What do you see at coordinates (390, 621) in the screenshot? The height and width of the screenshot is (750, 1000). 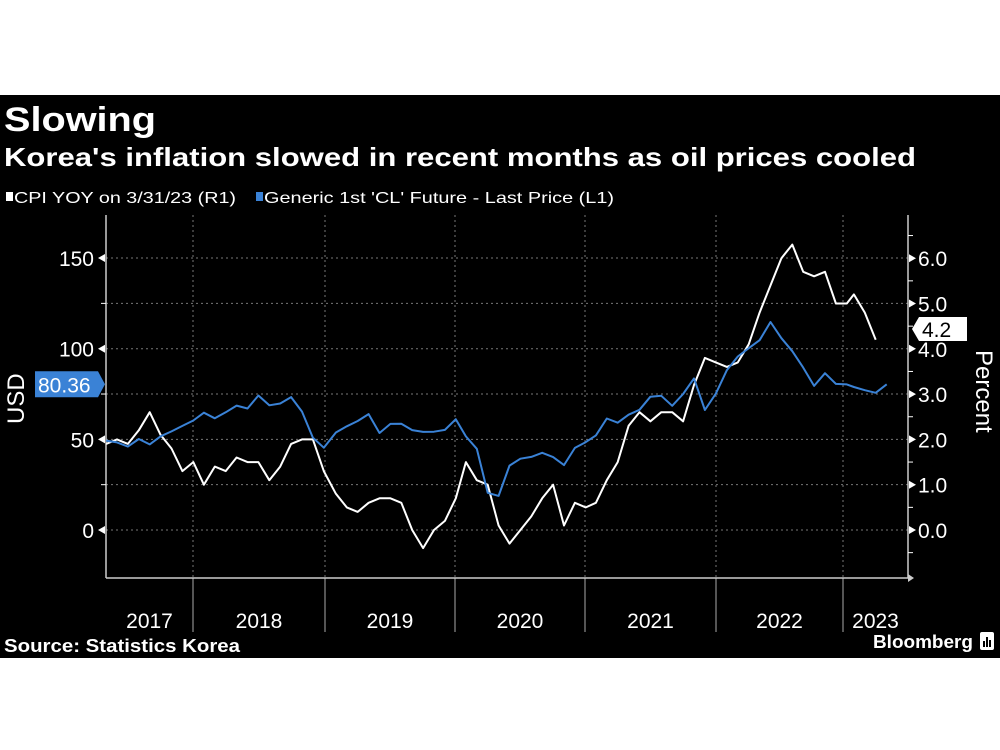 I see `x-tick-label: 2019` at bounding box center [390, 621].